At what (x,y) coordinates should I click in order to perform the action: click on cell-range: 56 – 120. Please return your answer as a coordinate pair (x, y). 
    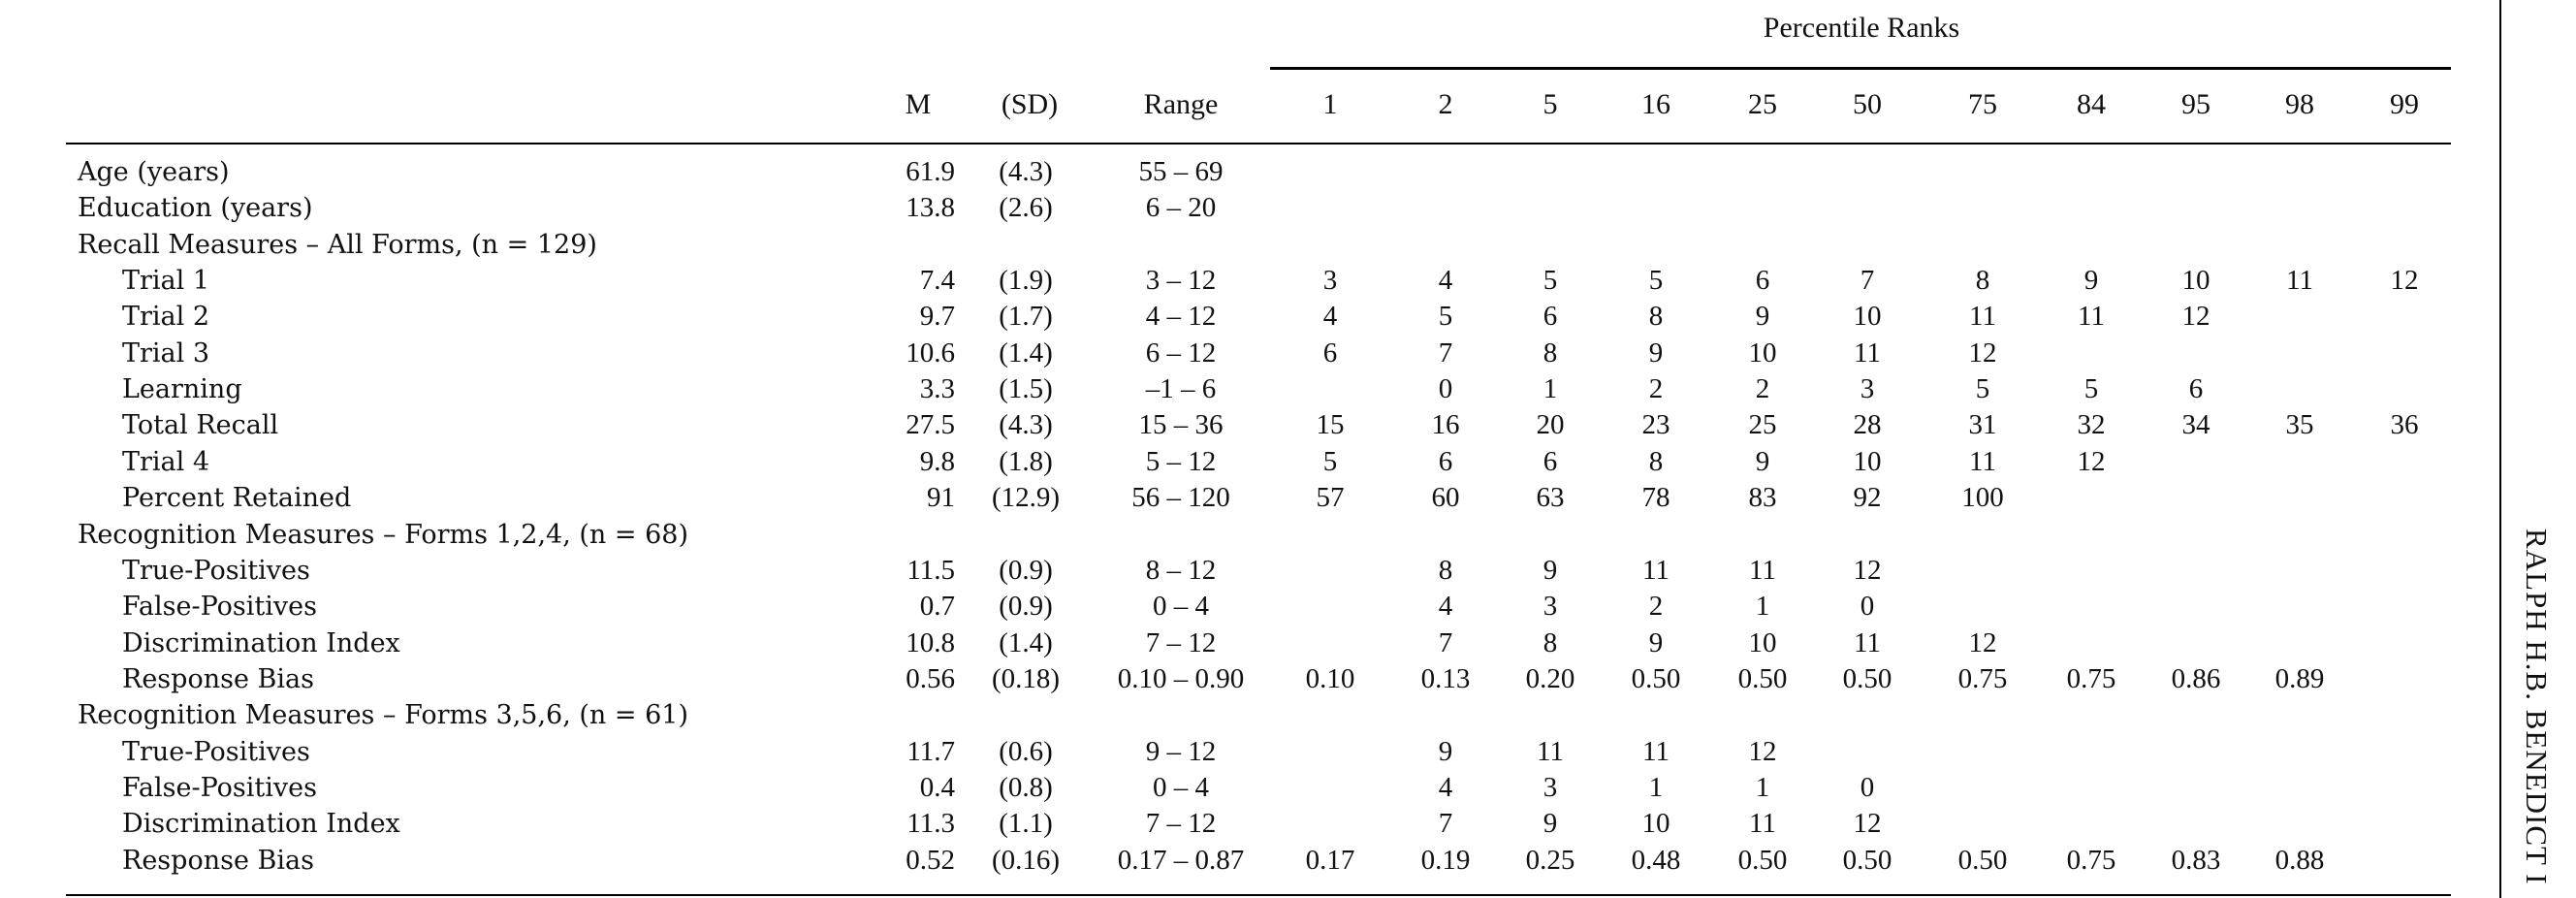
    Looking at the image, I should click on (1181, 497).